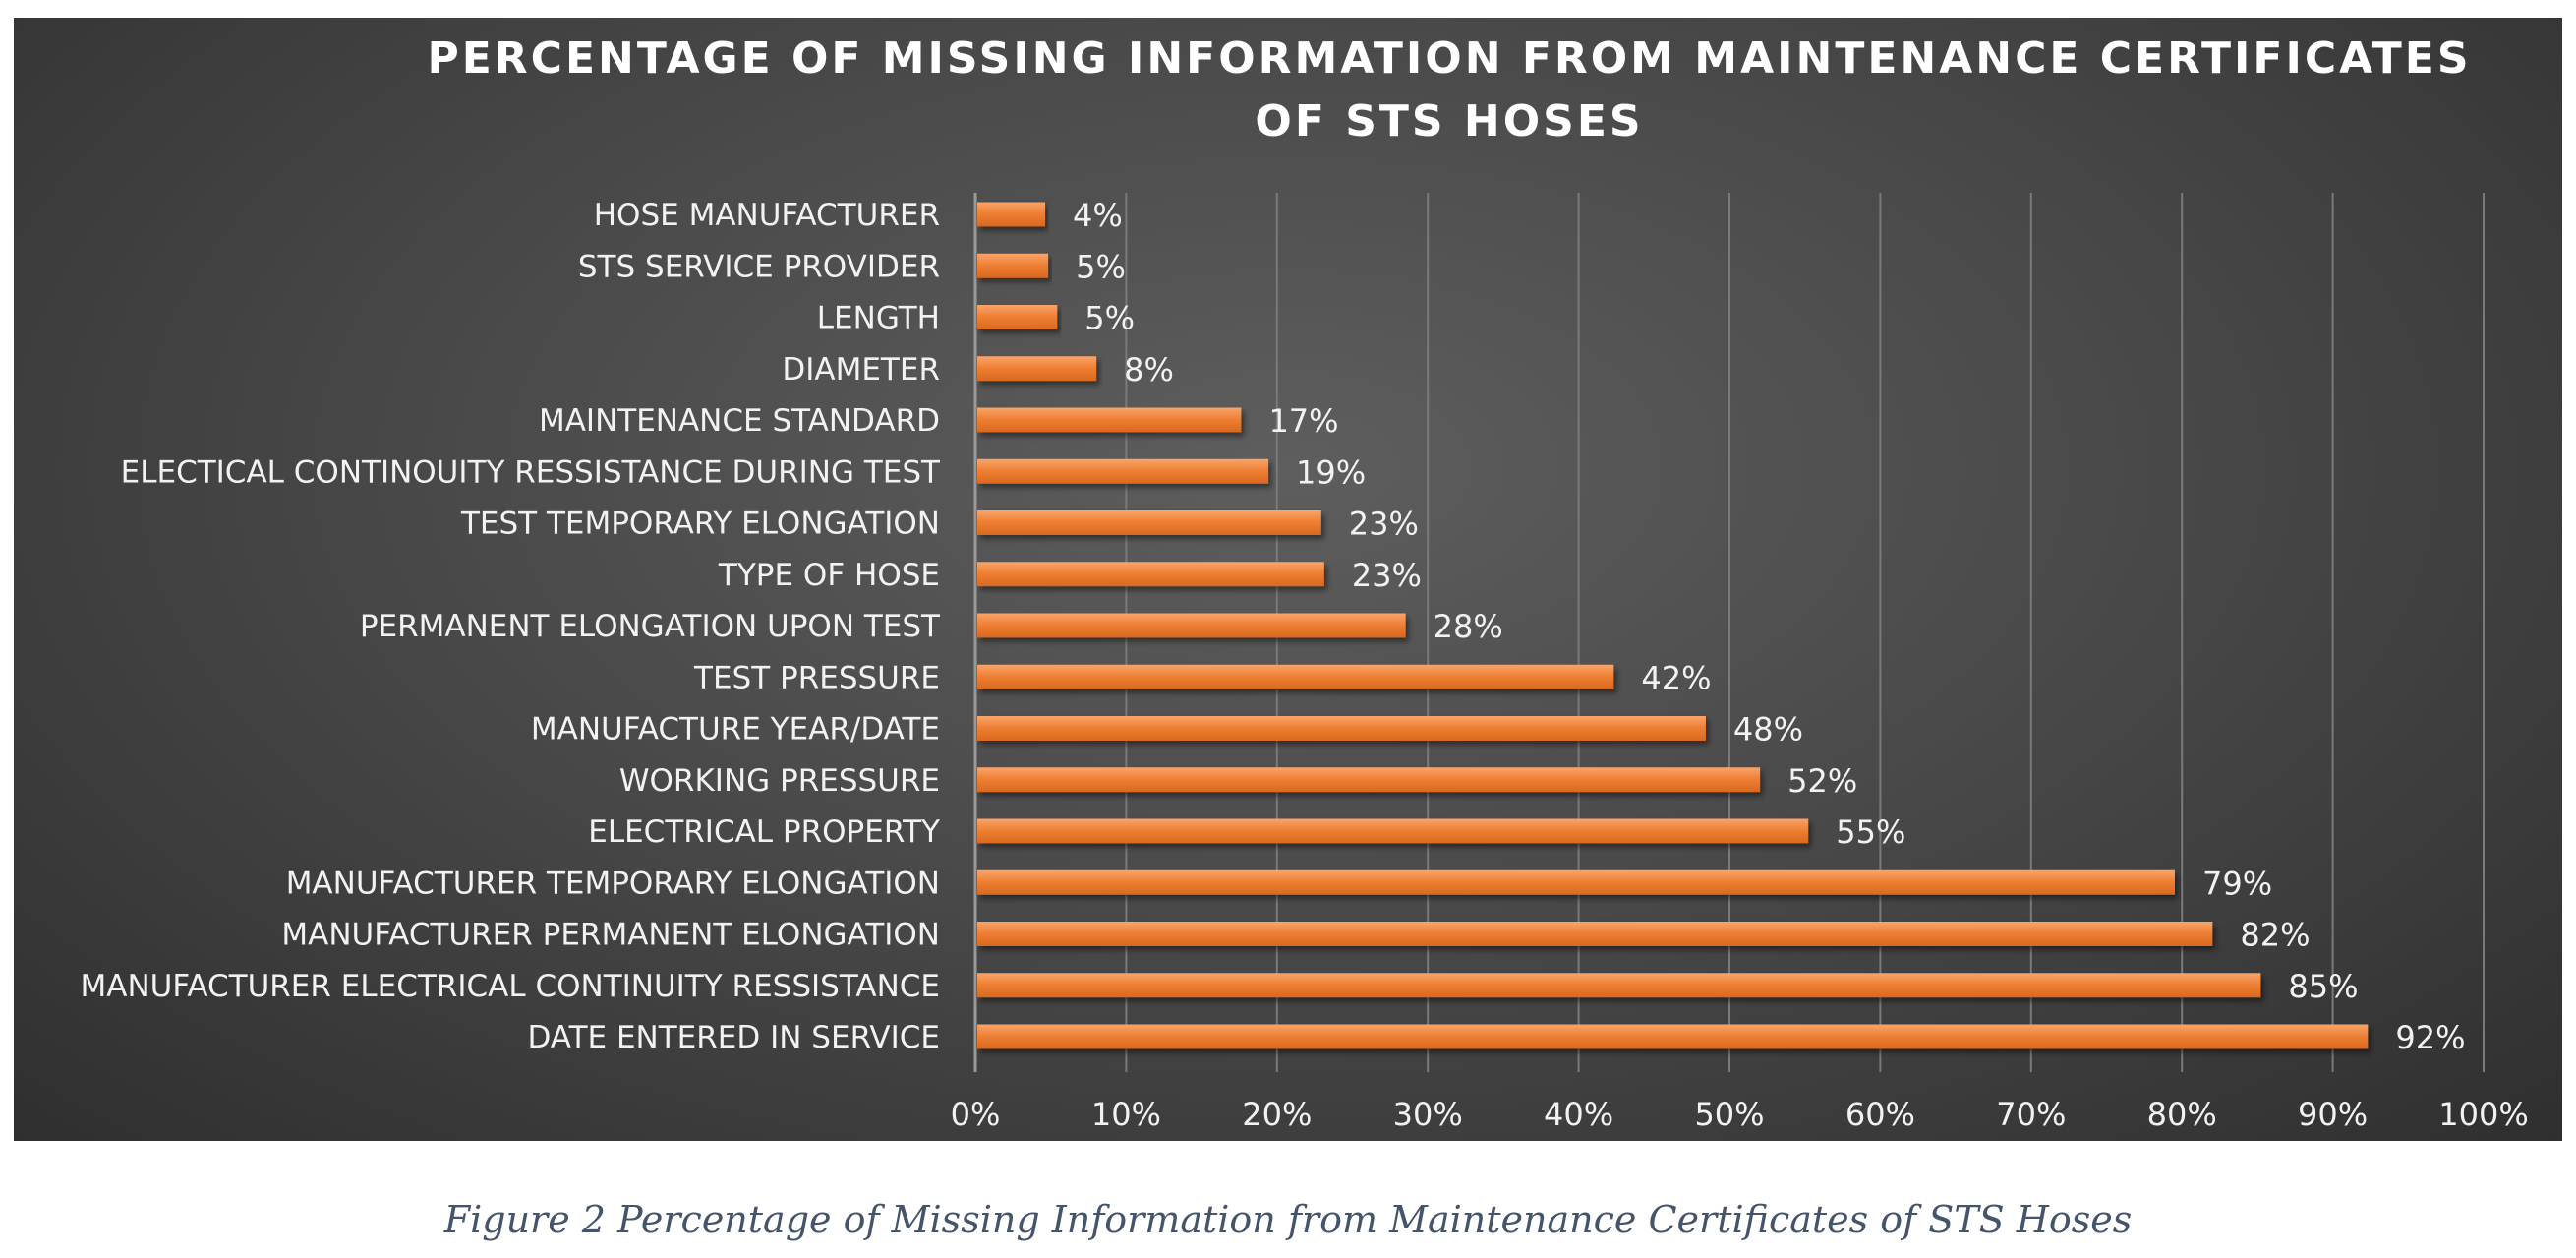 Image resolution: width=2576 pixels, height=1258 pixels. Describe the element at coordinates (2182, 1115) in the screenshot. I see `x-tick-label: 80%` at that location.